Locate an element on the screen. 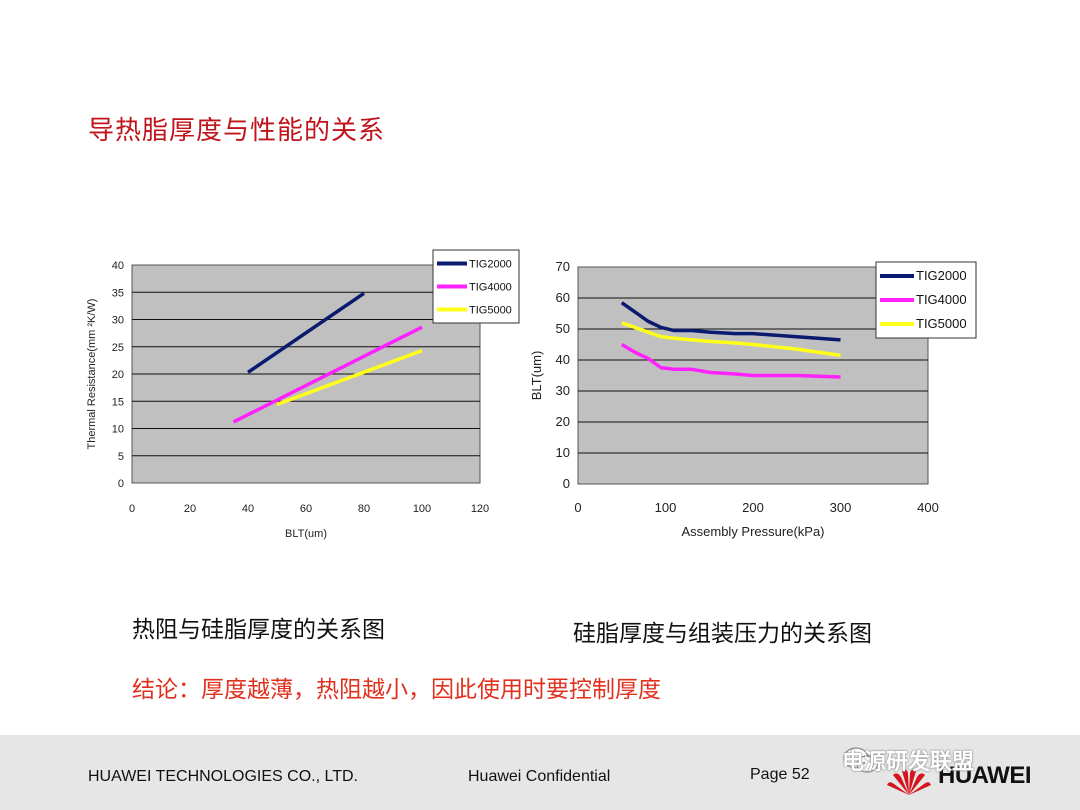  y-tick-label: 60 is located at coordinates (563, 297).